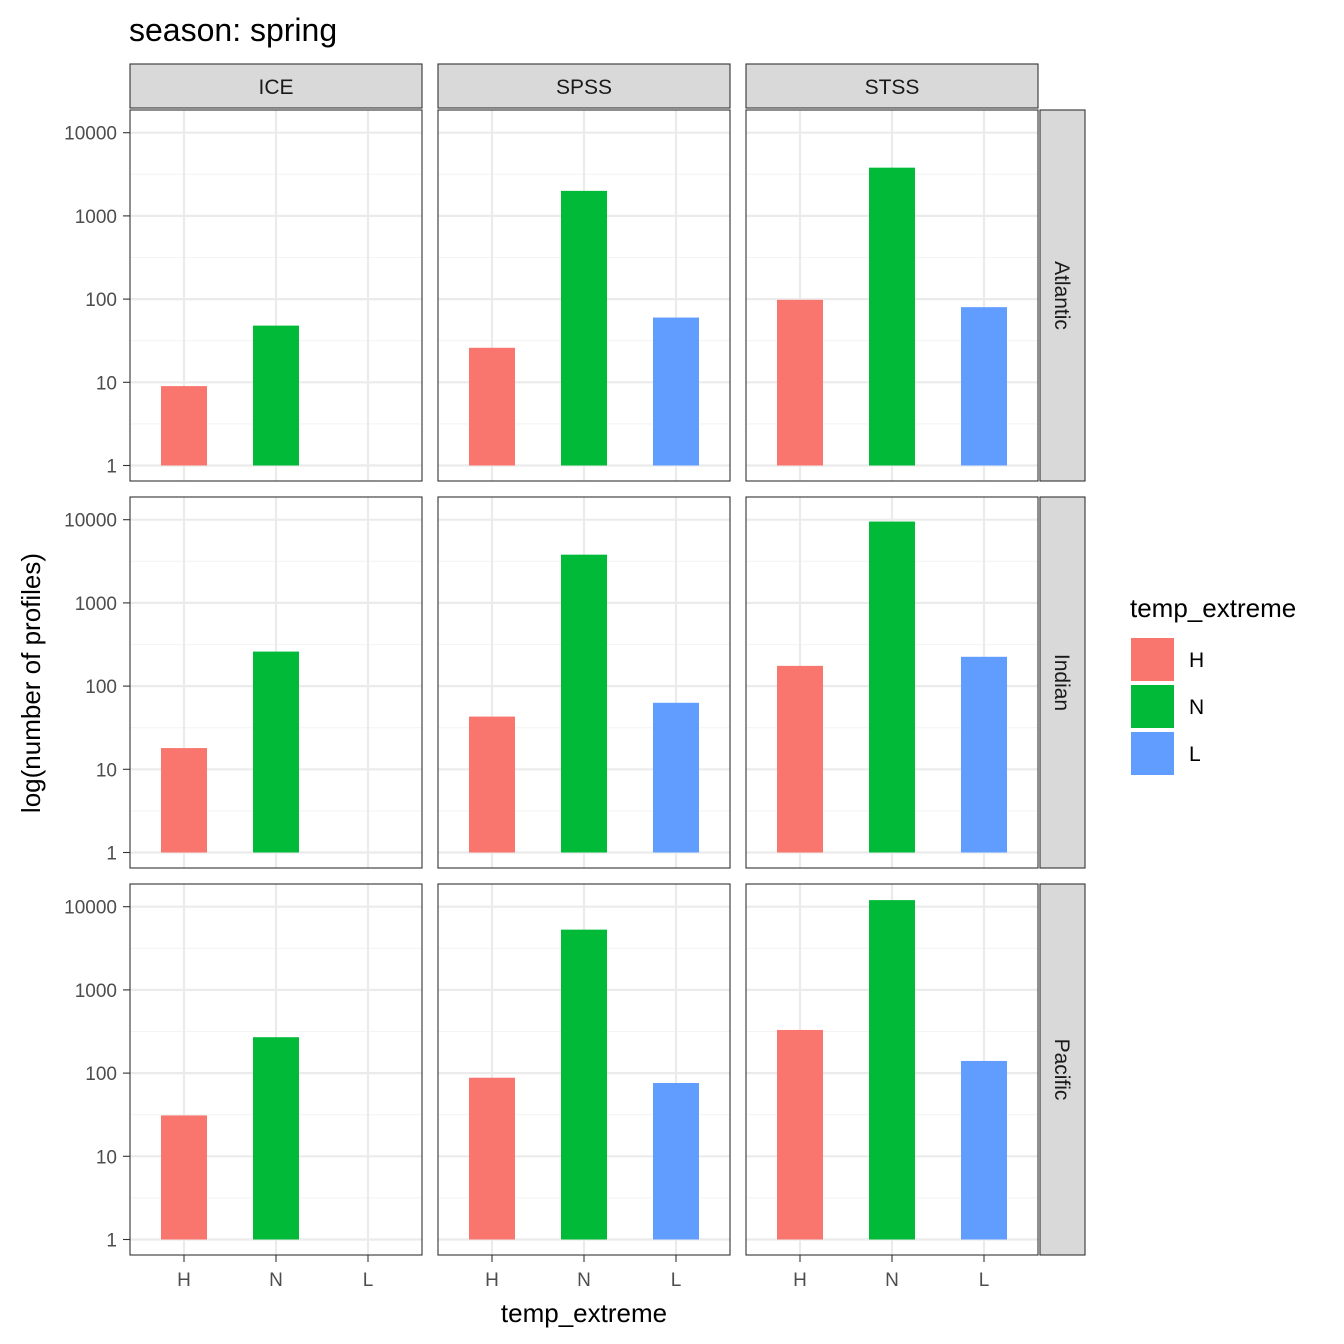  What do you see at coordinates (800, 382) in the screenshot?
I see `bar-atlantic-stss-h` at bounding box center [800, 382].